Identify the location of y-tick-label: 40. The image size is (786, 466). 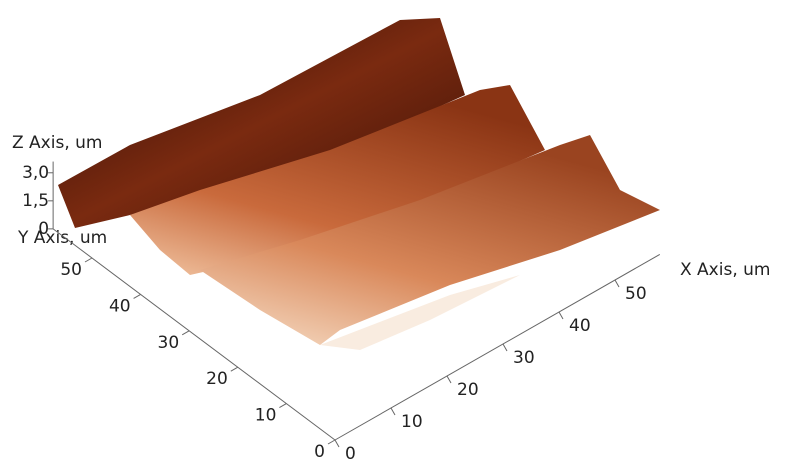
(120, 306).